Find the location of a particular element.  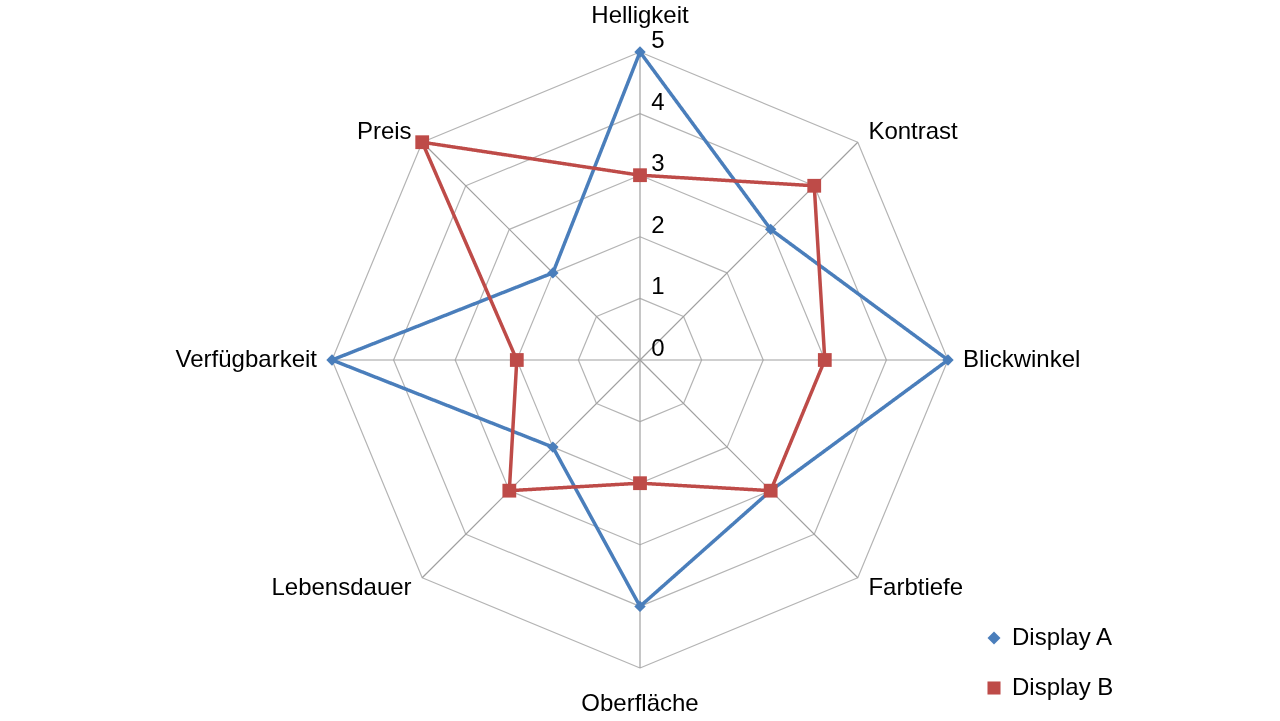

y-tick-label: 3 is located at coordinates (658, 163).